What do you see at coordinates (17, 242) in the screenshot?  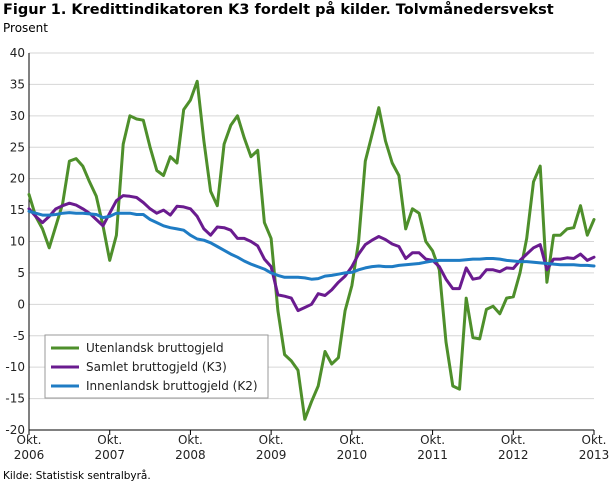 I see `y-tick-label: 10` at bounding box center [17, 242].